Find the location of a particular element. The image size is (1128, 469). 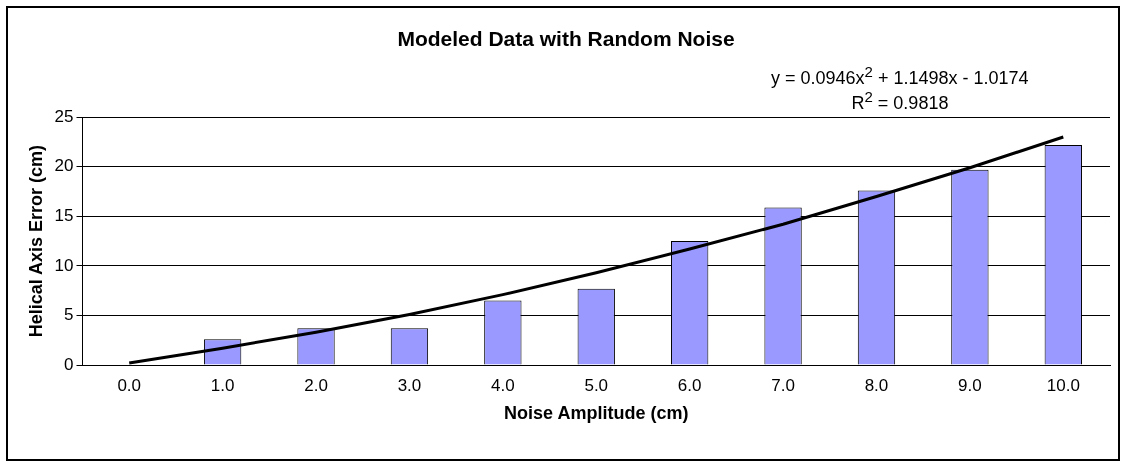

x-tick-label: 9.0 is located at coordinates (970, 385).